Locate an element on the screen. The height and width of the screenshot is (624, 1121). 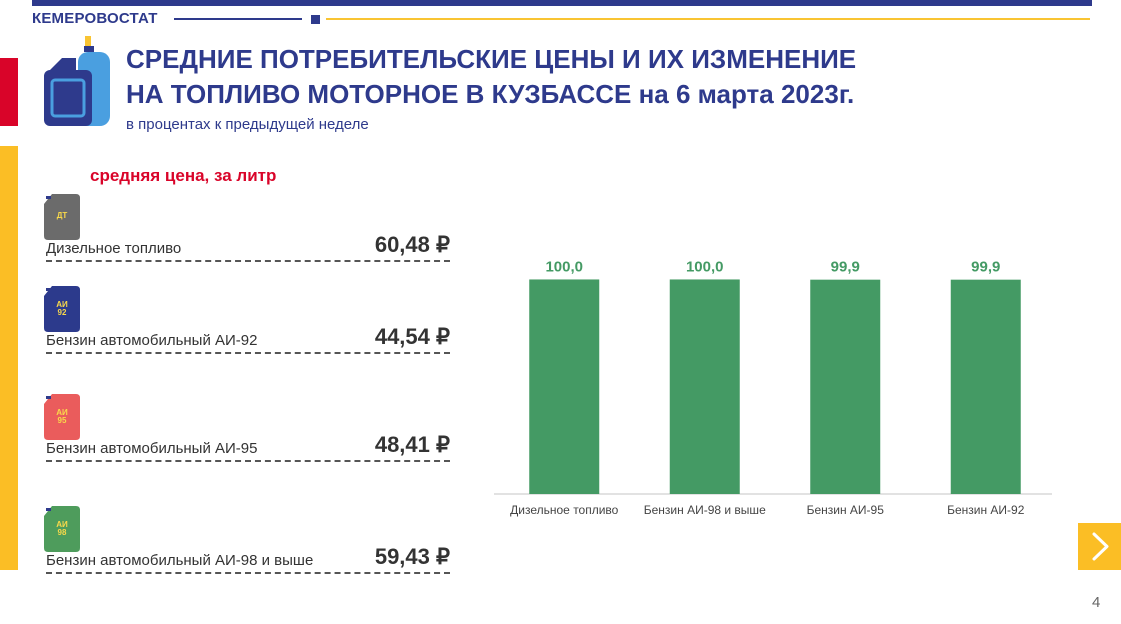
brand-accent-line is located at coordinates (708, 19).